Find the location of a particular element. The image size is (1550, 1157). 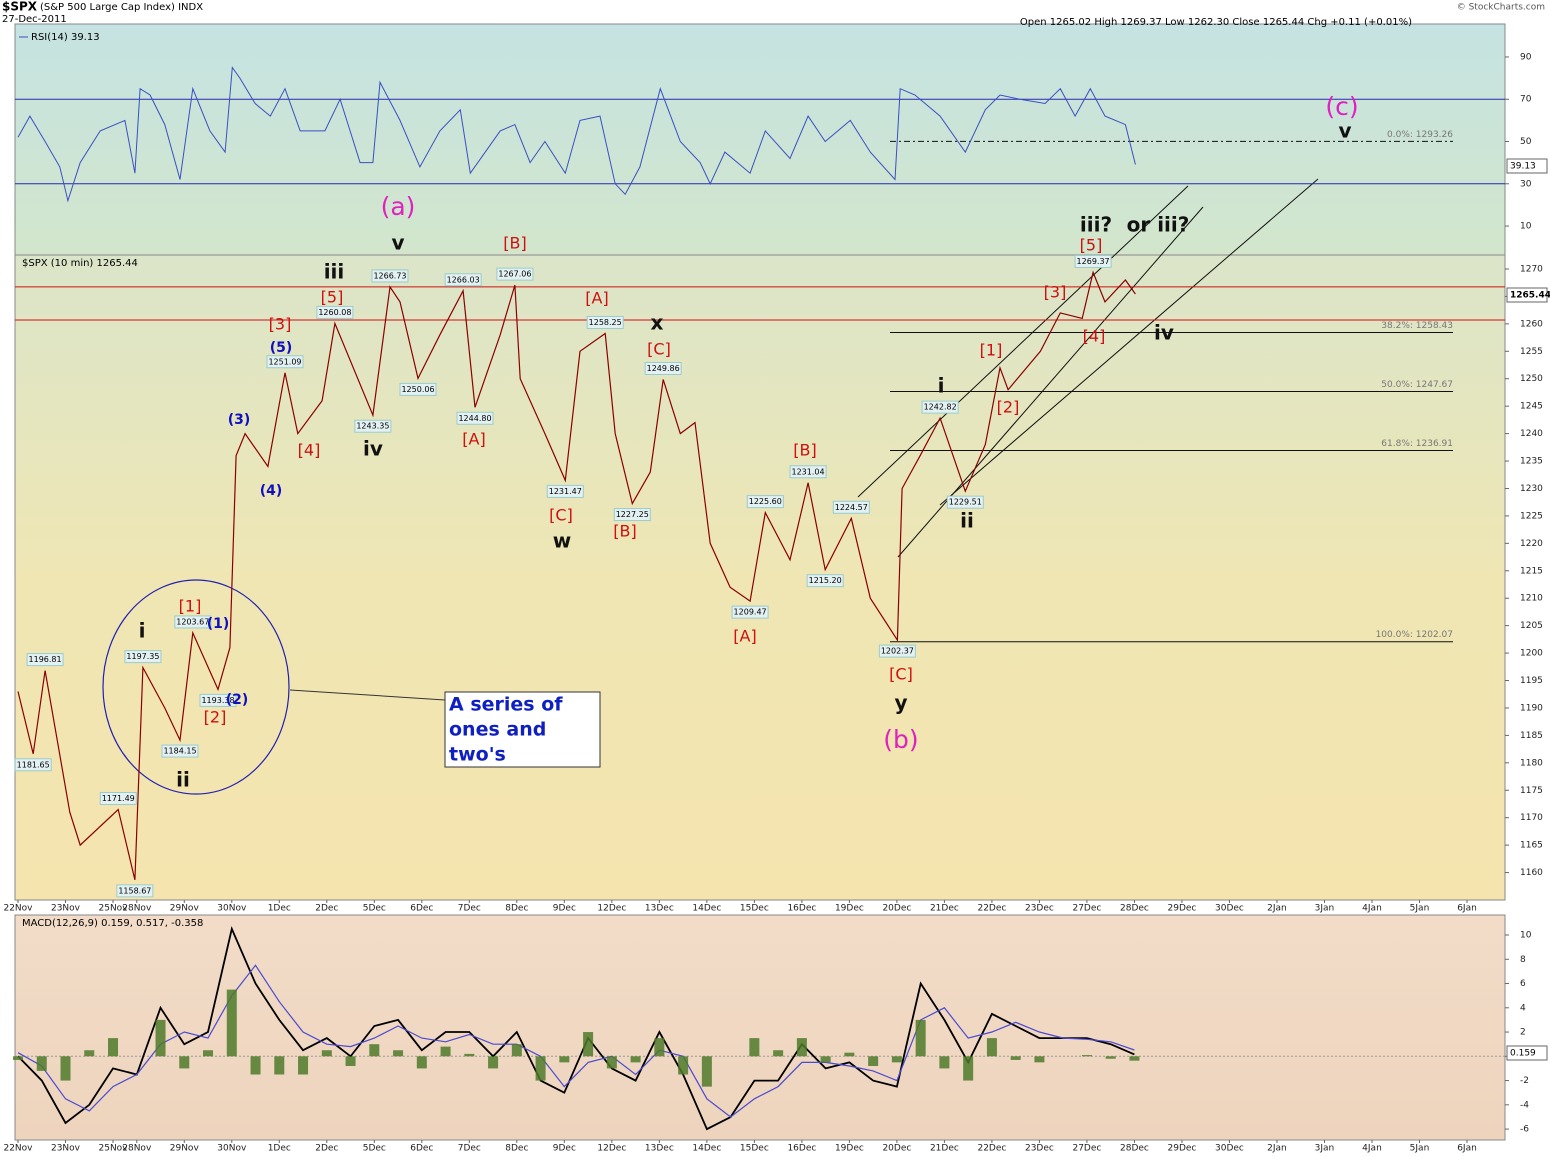

fib-label: 0.0%: 1293.26 is located at coordinates (1420, 135).